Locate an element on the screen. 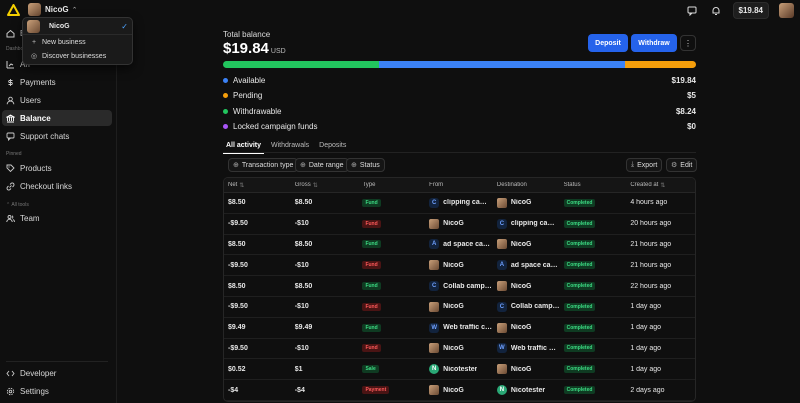 The width and height of the screenshot is (800, 403). column-header: Gross ⇅ is located at coordinates (325, 185).